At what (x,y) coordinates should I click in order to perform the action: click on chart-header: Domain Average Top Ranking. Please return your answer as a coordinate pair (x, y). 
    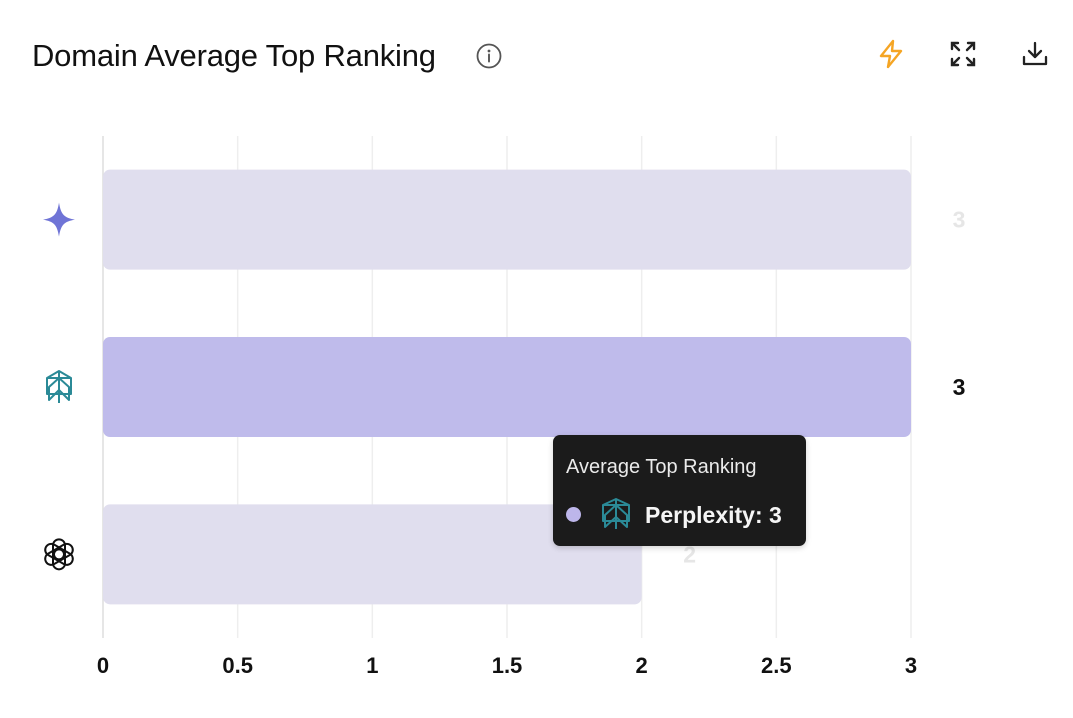
    Looking at the image, I should click on (541, 56).